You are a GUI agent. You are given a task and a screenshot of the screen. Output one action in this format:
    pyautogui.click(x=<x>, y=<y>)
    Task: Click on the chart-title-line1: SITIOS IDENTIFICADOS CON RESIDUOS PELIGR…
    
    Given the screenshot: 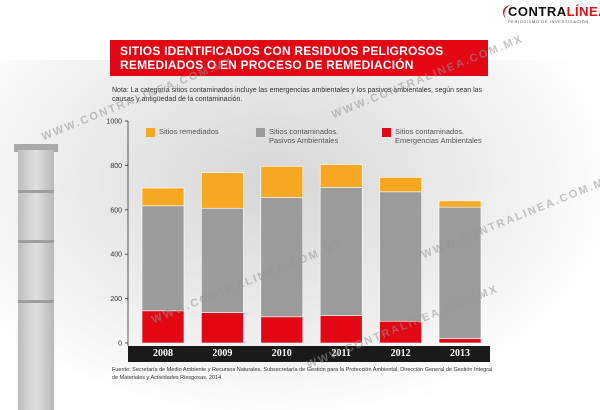 What is the action you would take?
    pyautogui.click(x=282, y=51)
    